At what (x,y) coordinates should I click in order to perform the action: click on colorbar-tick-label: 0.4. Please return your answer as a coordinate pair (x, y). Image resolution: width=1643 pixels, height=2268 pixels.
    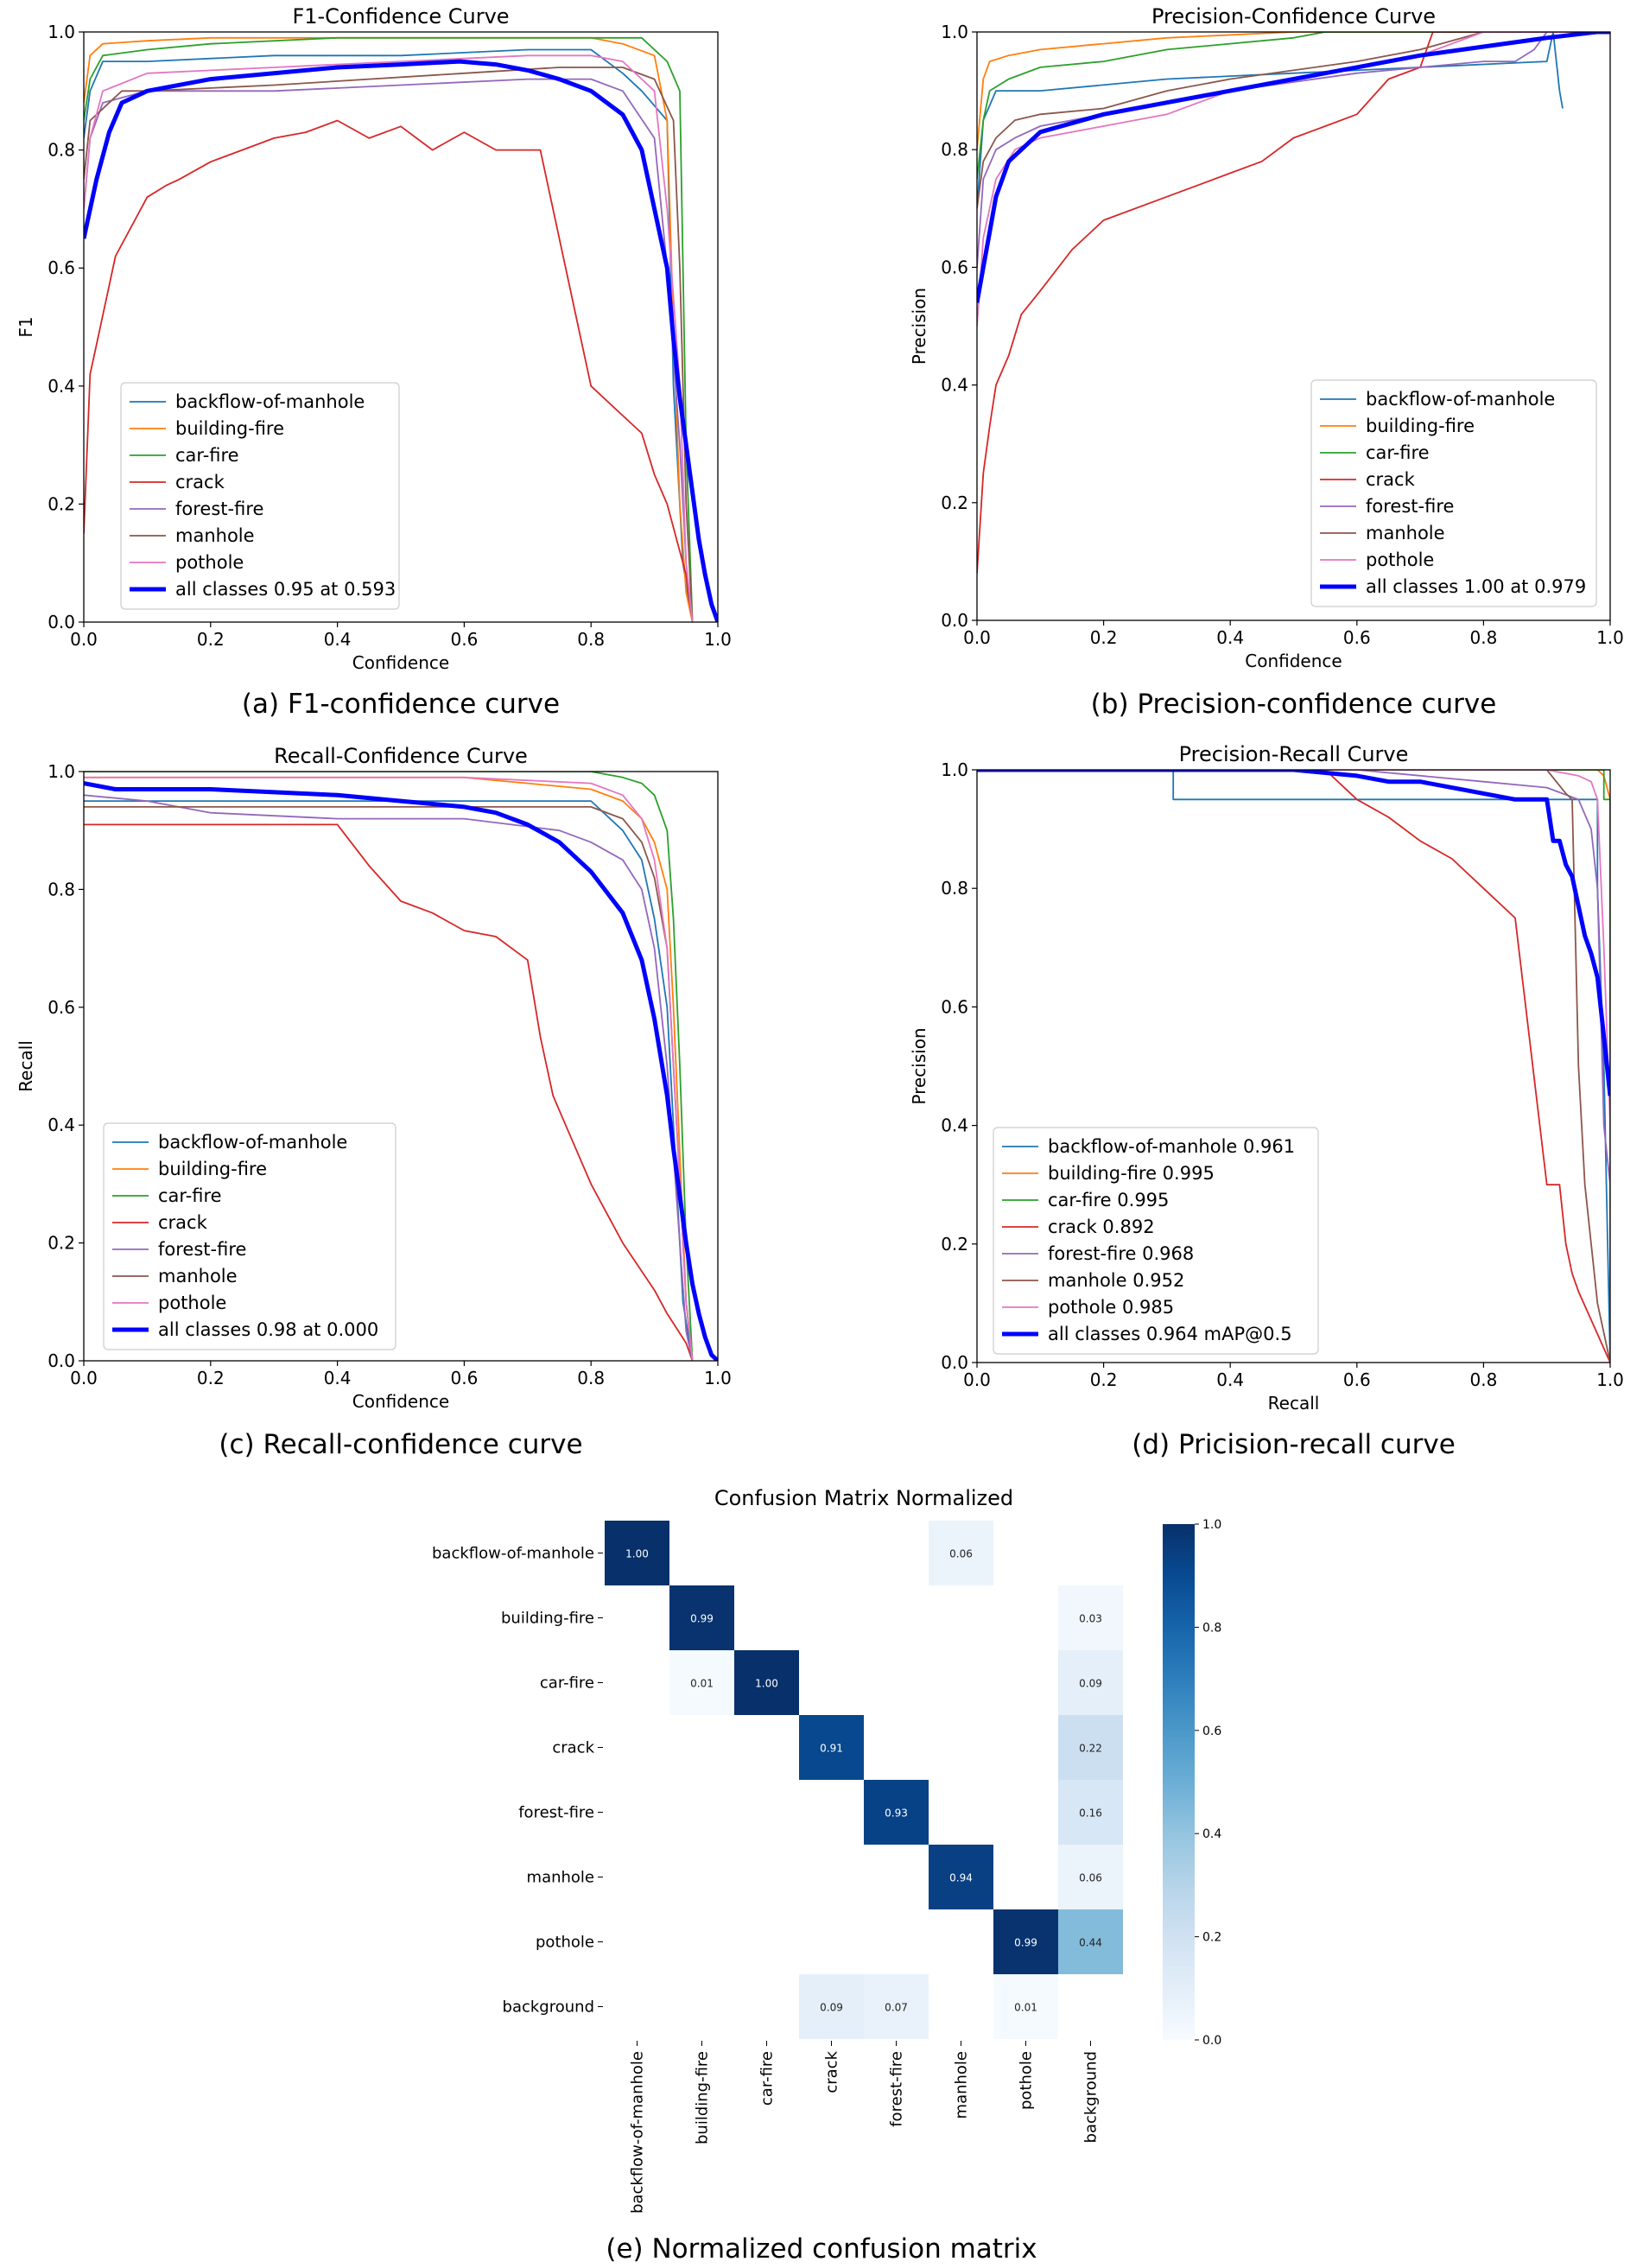
    Looking at the image, I should click on (1211, 1834).